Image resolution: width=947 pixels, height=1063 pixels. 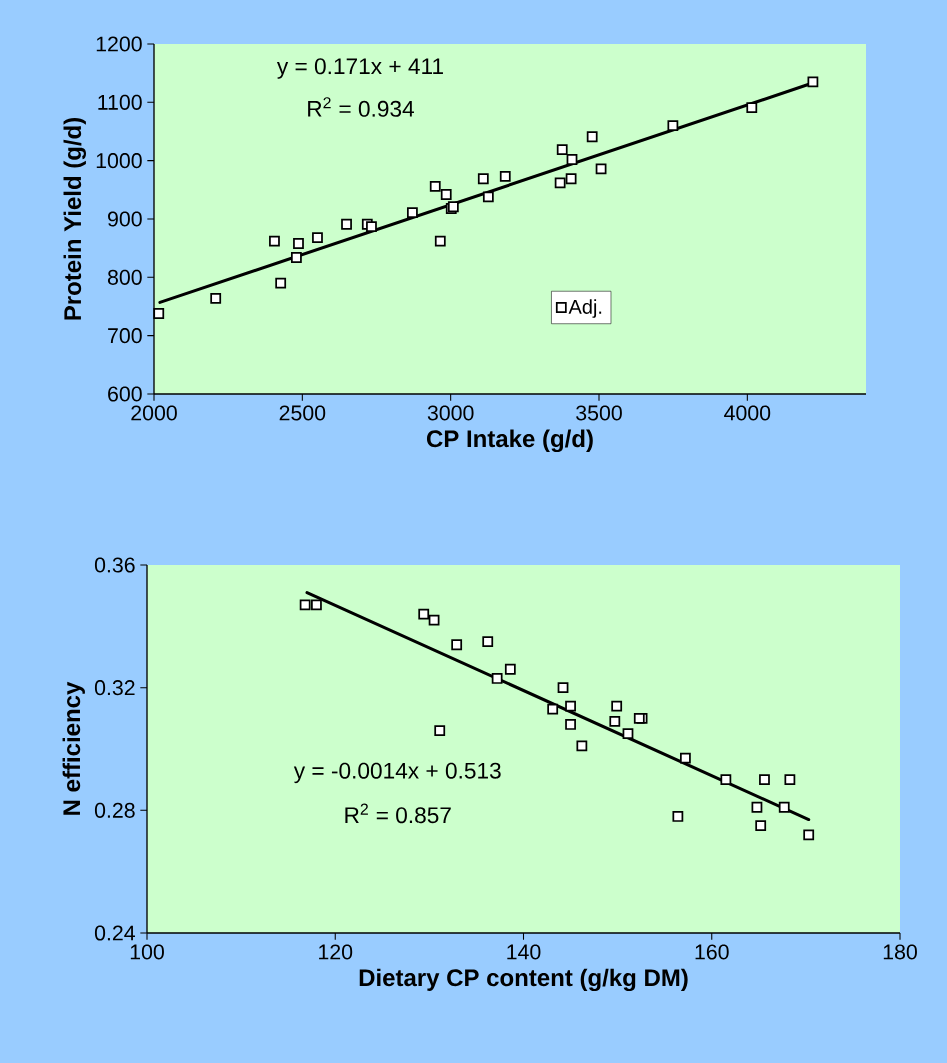 I want to click on x-tick-label: 2000, so click(x=154, y=413).